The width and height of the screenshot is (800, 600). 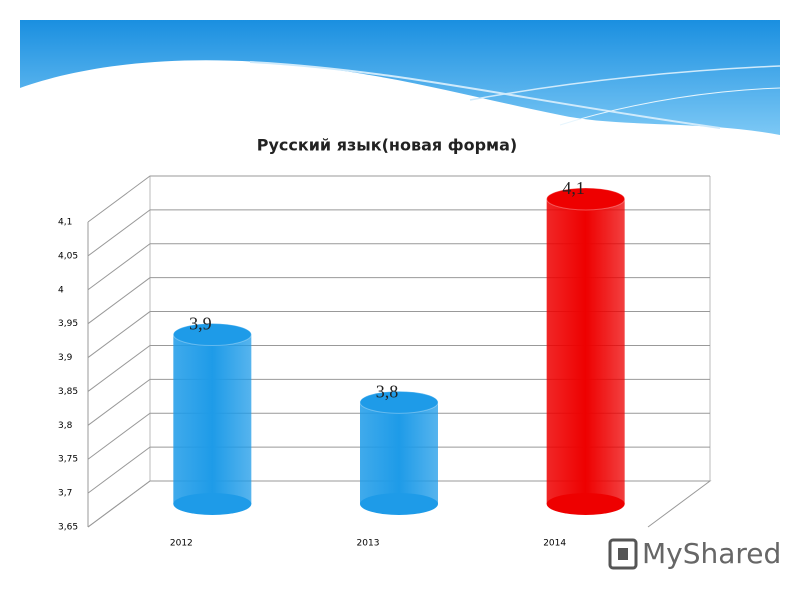 What do you see at coordinates (65, 358) in the screenshot?
I see `y-tick-label: 3,9` at bounding box center [65, 358].